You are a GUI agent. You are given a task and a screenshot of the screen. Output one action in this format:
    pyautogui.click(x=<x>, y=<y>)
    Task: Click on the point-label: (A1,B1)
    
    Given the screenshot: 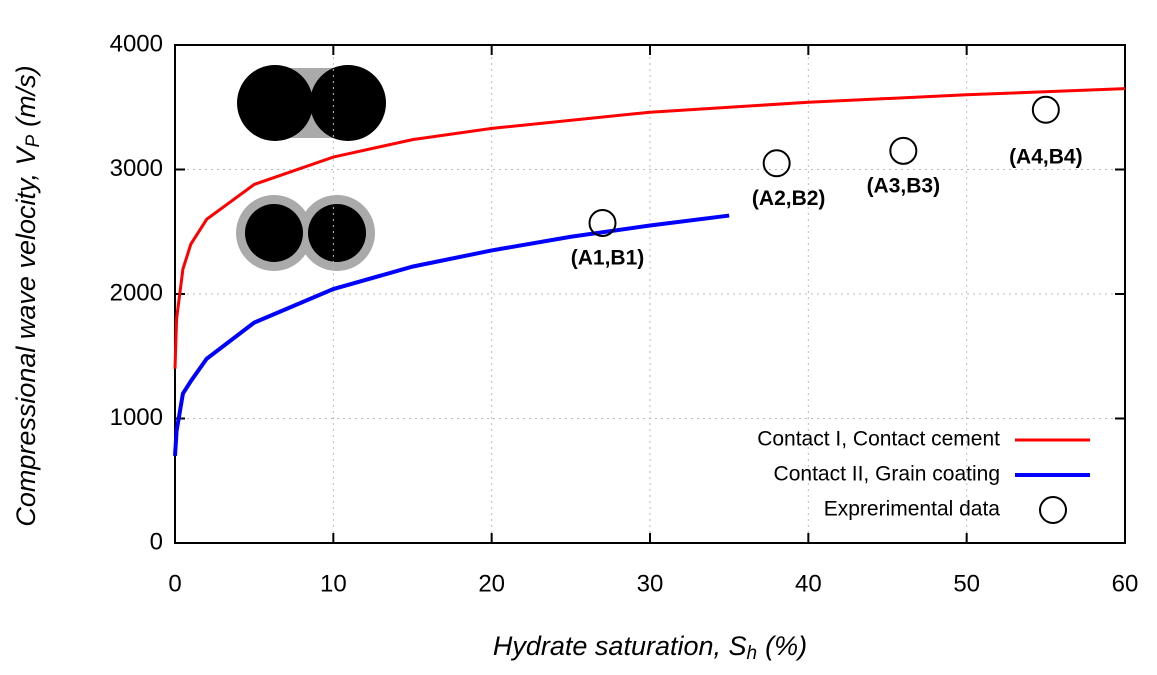 What is the action you would take?
    pyautogui.click(x=608, y=258)
    